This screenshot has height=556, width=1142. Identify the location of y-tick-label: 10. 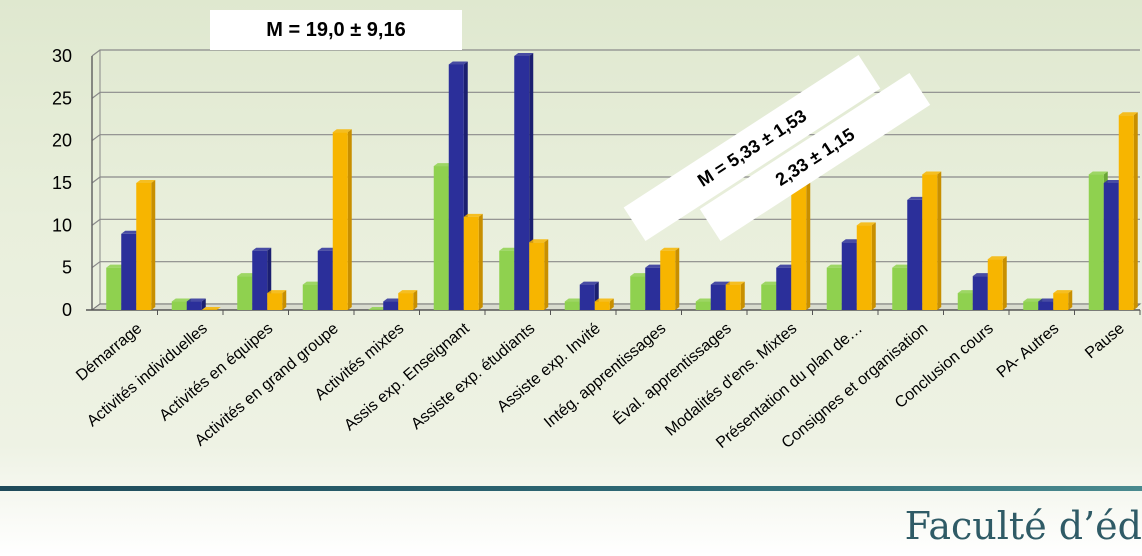
(62, 225).